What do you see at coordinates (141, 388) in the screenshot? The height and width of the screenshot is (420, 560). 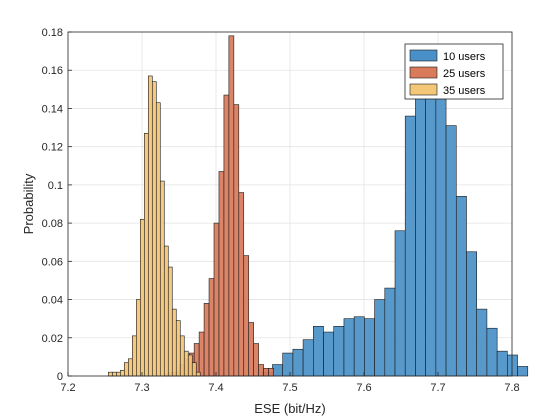 I see `x-tick-label: 7.3` at bounding box center [141, 388].